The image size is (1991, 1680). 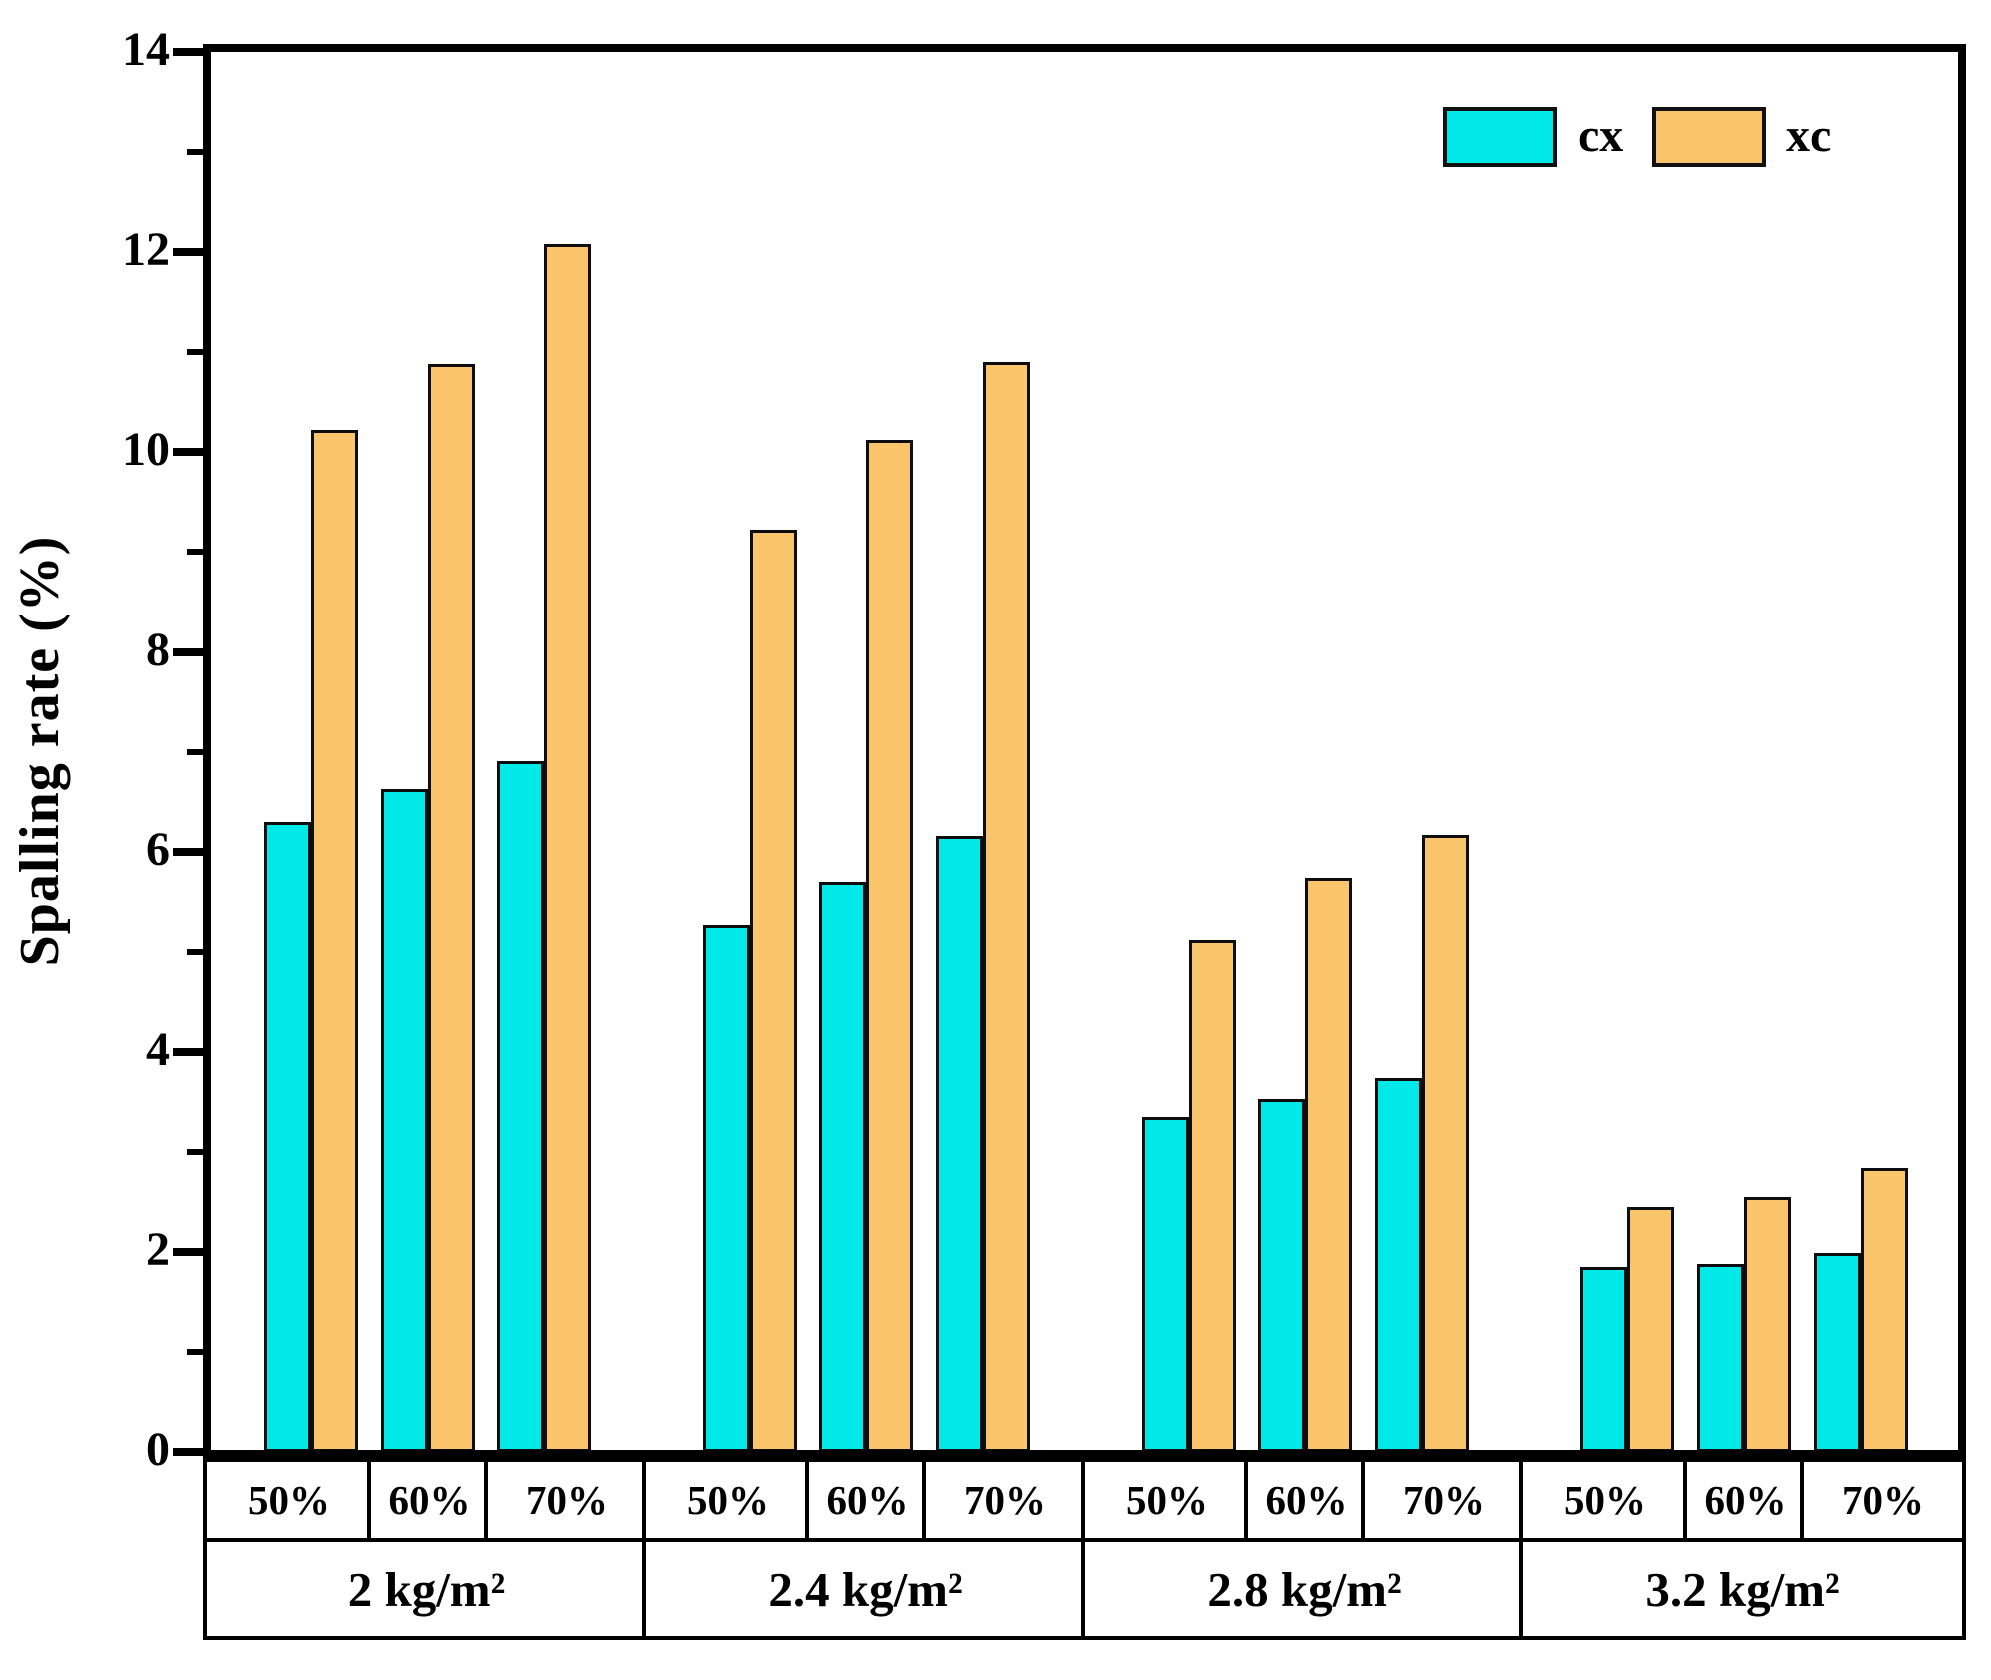 What do you see at coordinates (1167, 1500) in the screenshot?
I see `subcategory-cell-2.8 kg/m²-50%: 50%` at bounding box center [1167, 1500].